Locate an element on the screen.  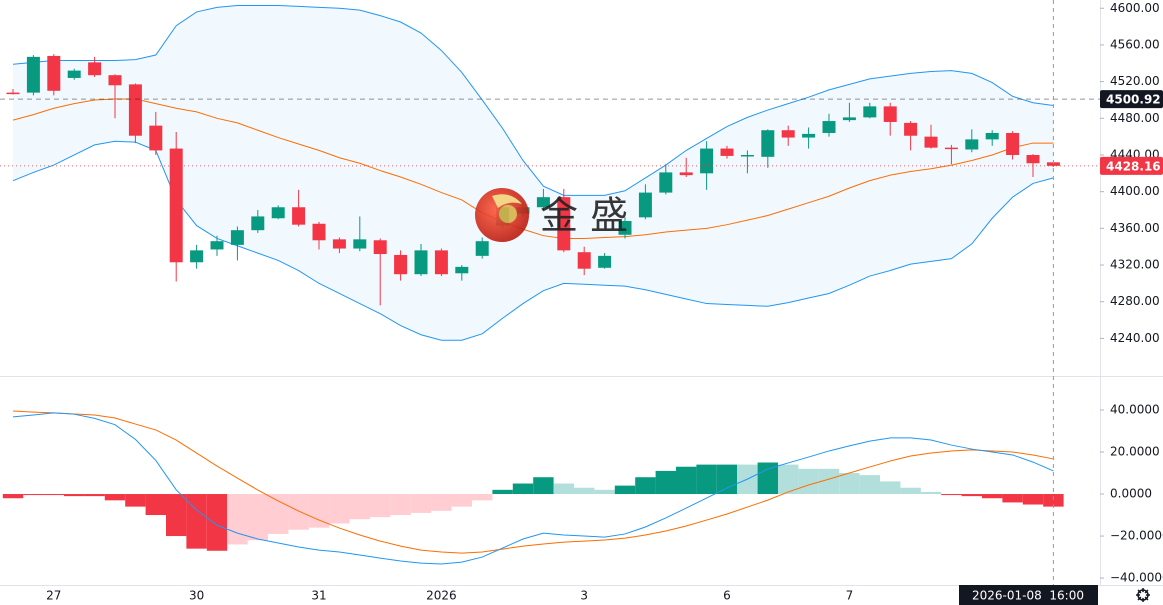
y-tick-label: 4600.00 is located at coordinates (1135, 8).